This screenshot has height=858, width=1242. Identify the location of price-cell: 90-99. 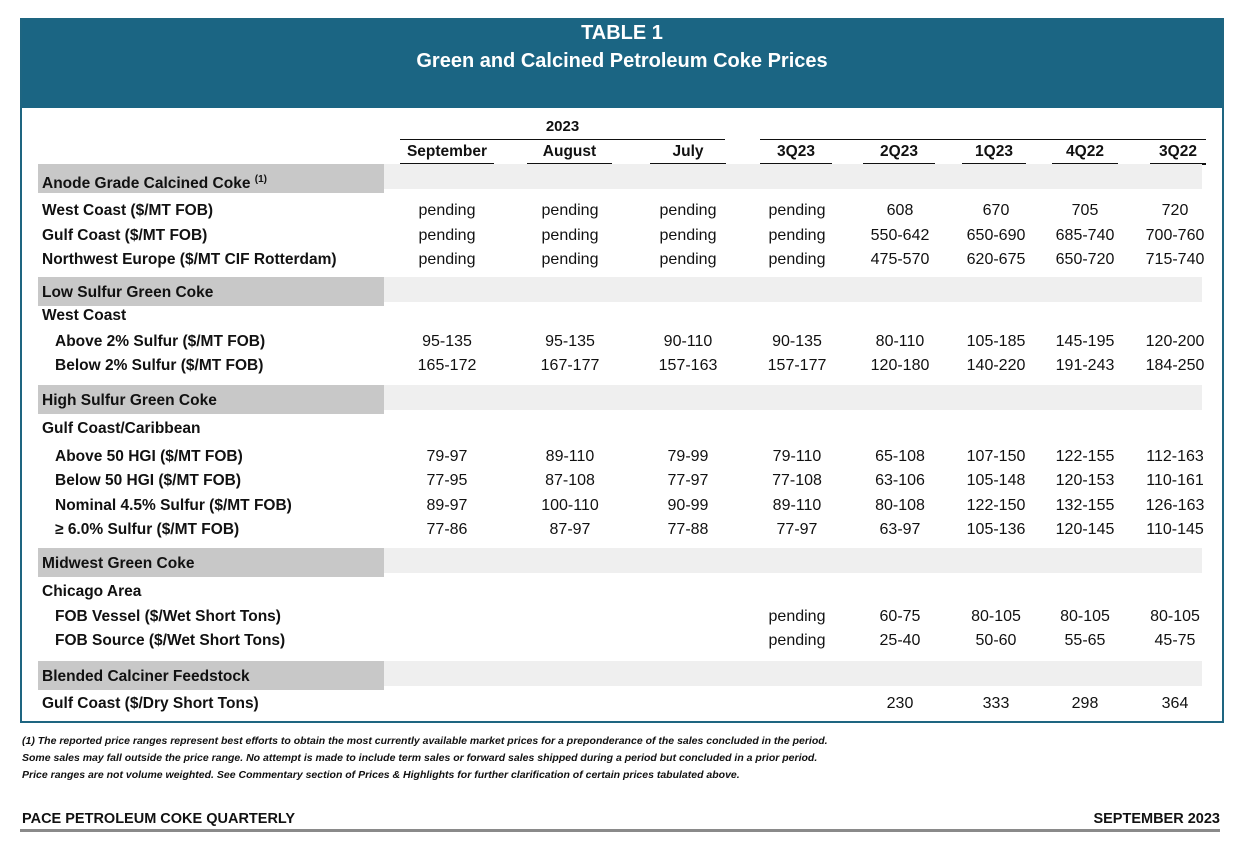
(688, 505).